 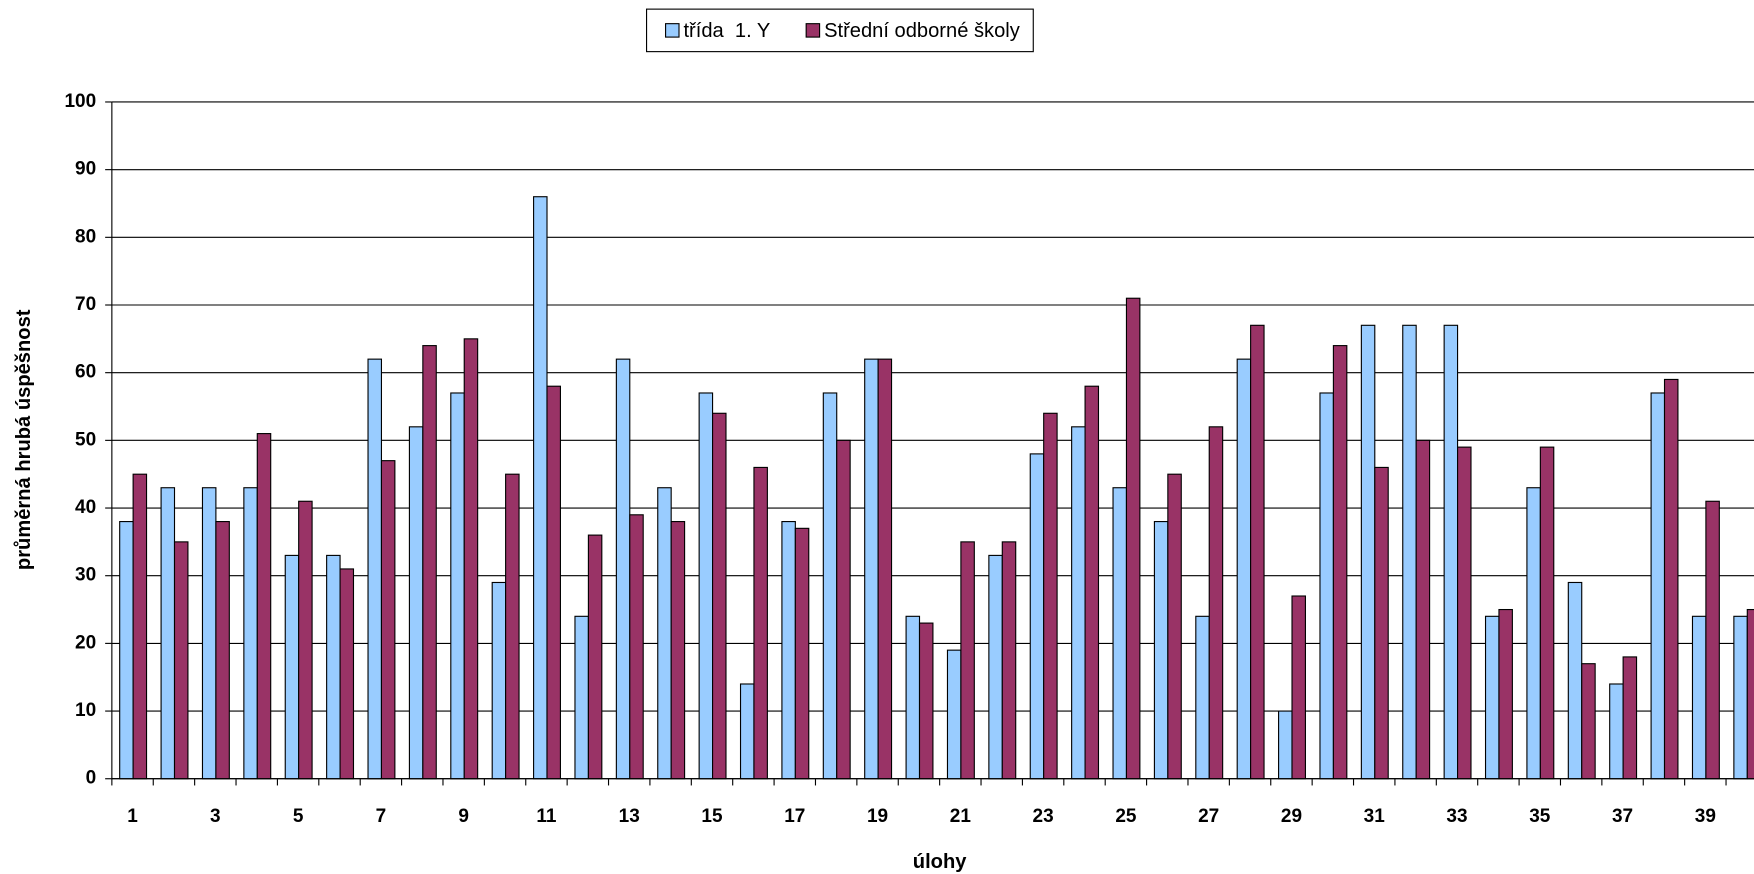 What do you see at coordinates (1291, 816) in the screenshot?
I see `x-tick-label: 29` at bounding box center [1291, 816].